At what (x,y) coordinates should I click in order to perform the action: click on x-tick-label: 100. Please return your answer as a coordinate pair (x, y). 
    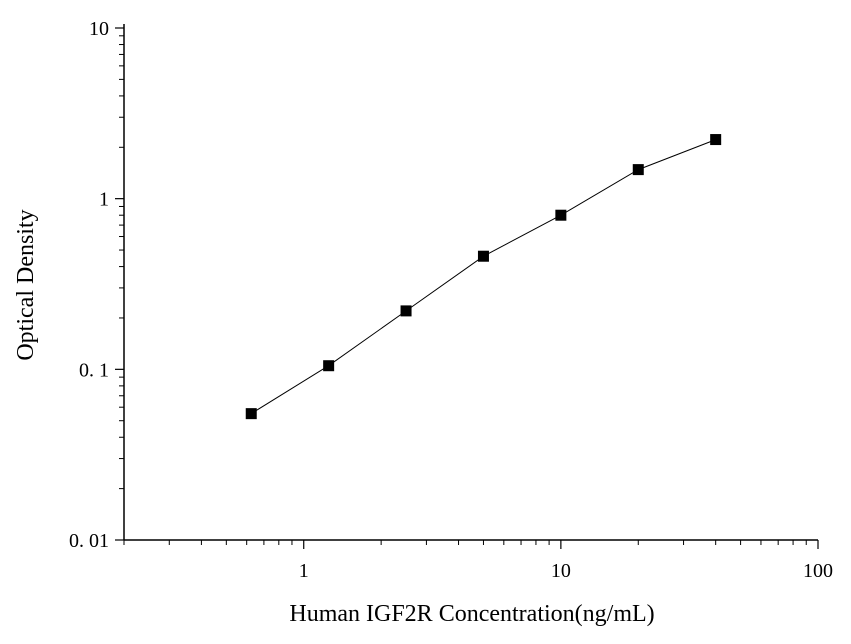
    Looking at the image, I should click on (818, 571).